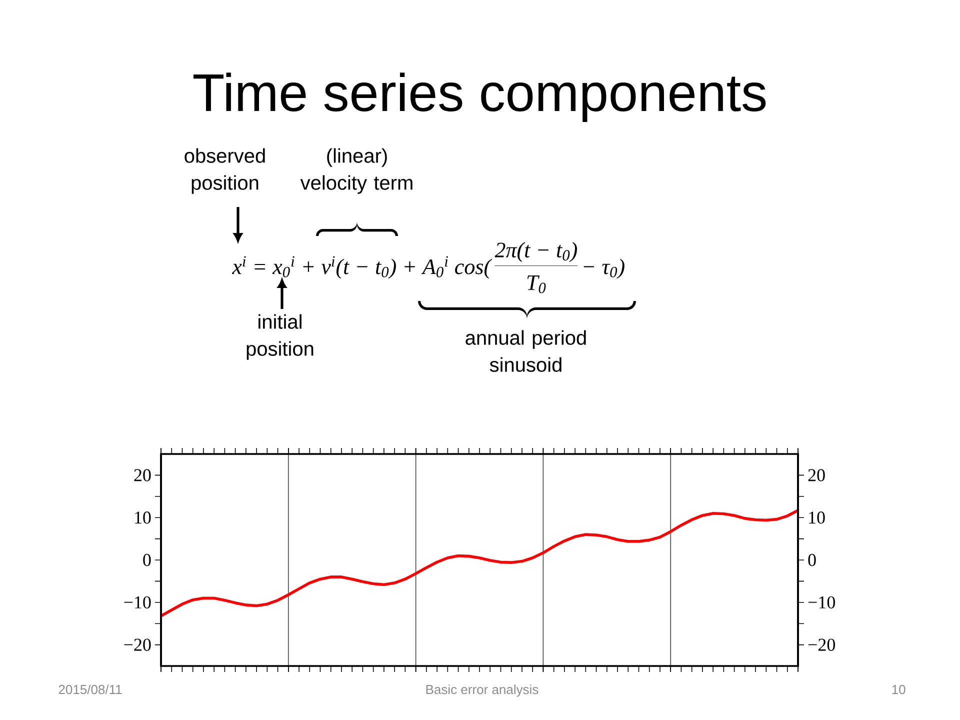 This screenshot has height=720, width=960. Describe the element at coordinates (816, 475) in the screenshot. I see `y2-tick-label: 20` at that location.